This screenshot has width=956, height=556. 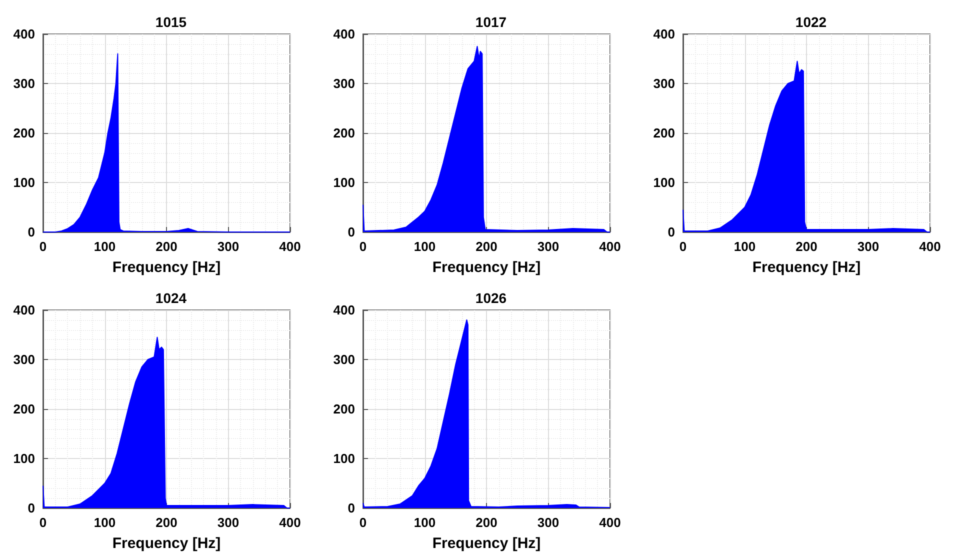 I want to click on chart-title: 1024, so click(x=171, y=298).